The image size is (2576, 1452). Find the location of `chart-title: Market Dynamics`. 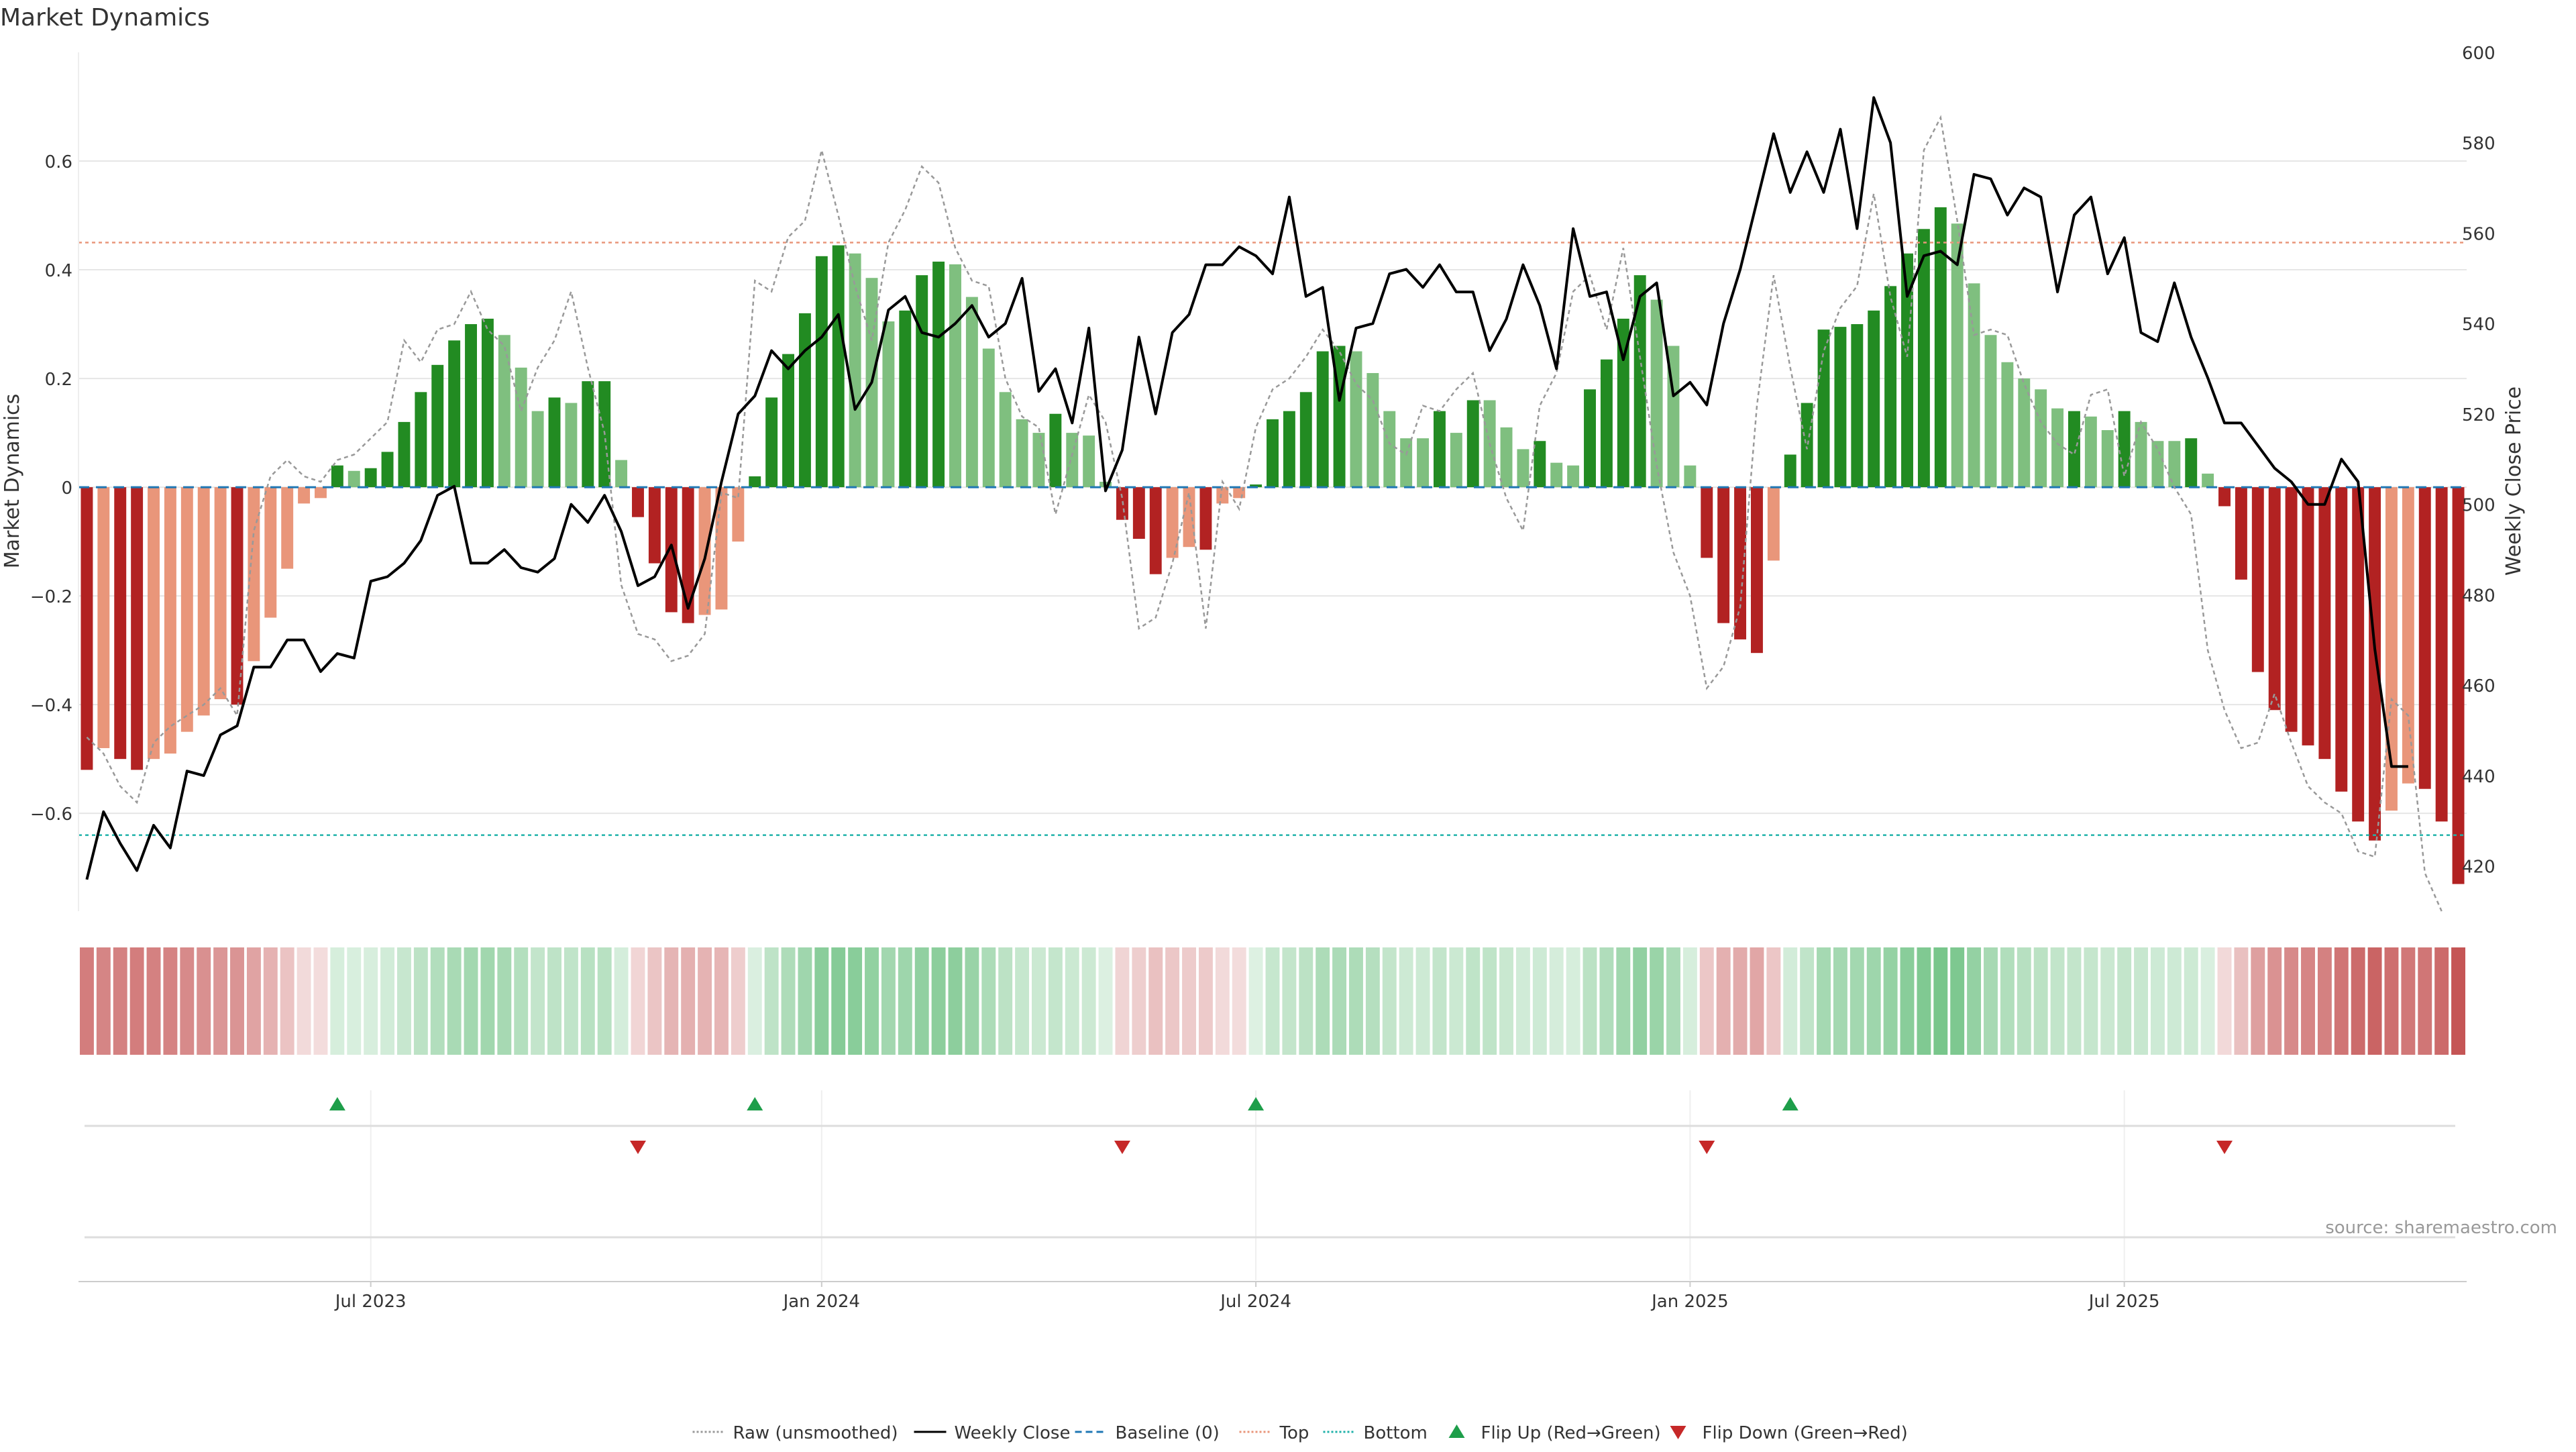

chart-title: Market Dynamics is located at coordinates (105, 18).